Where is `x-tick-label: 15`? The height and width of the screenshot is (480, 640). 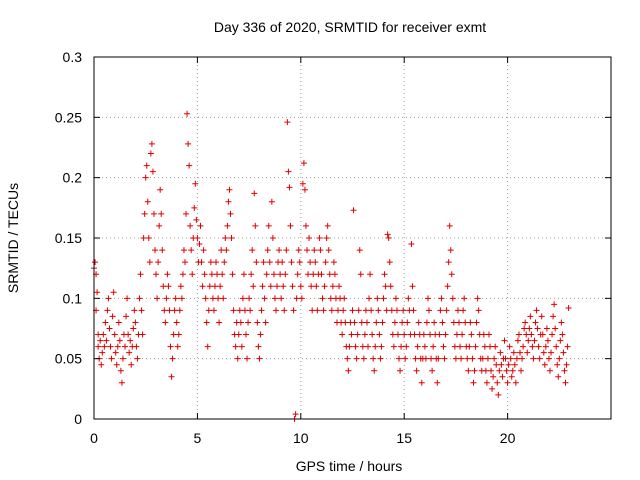
x-tick-label: 15 is located at coordinates (404, 438).